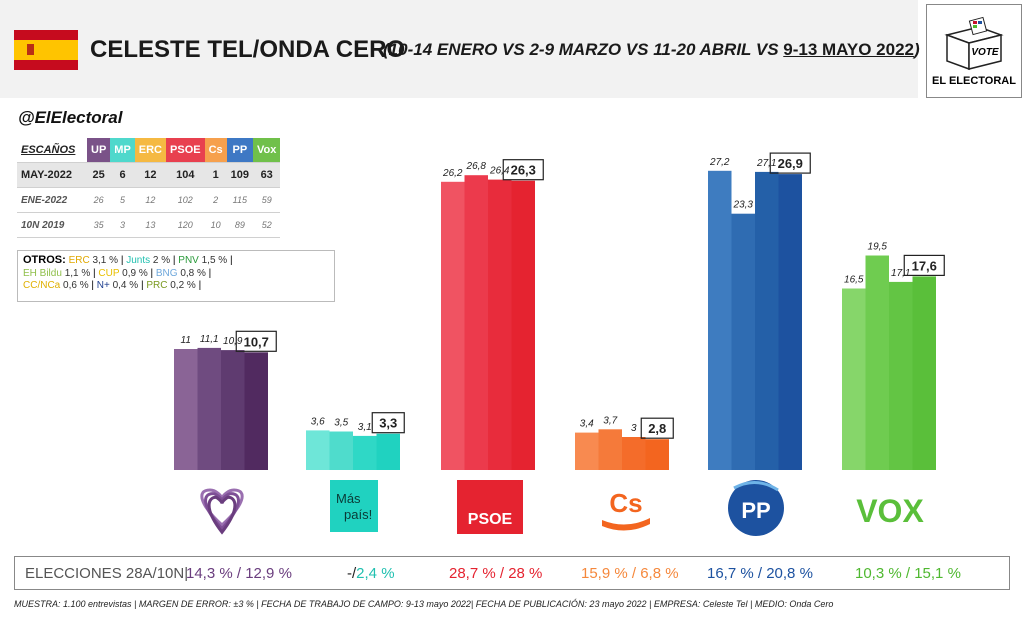 The width and height of the screenshot is (1024, 625). I want to click on elections-value-psoe: 28,7 % / 28 %, so click(495, 573).